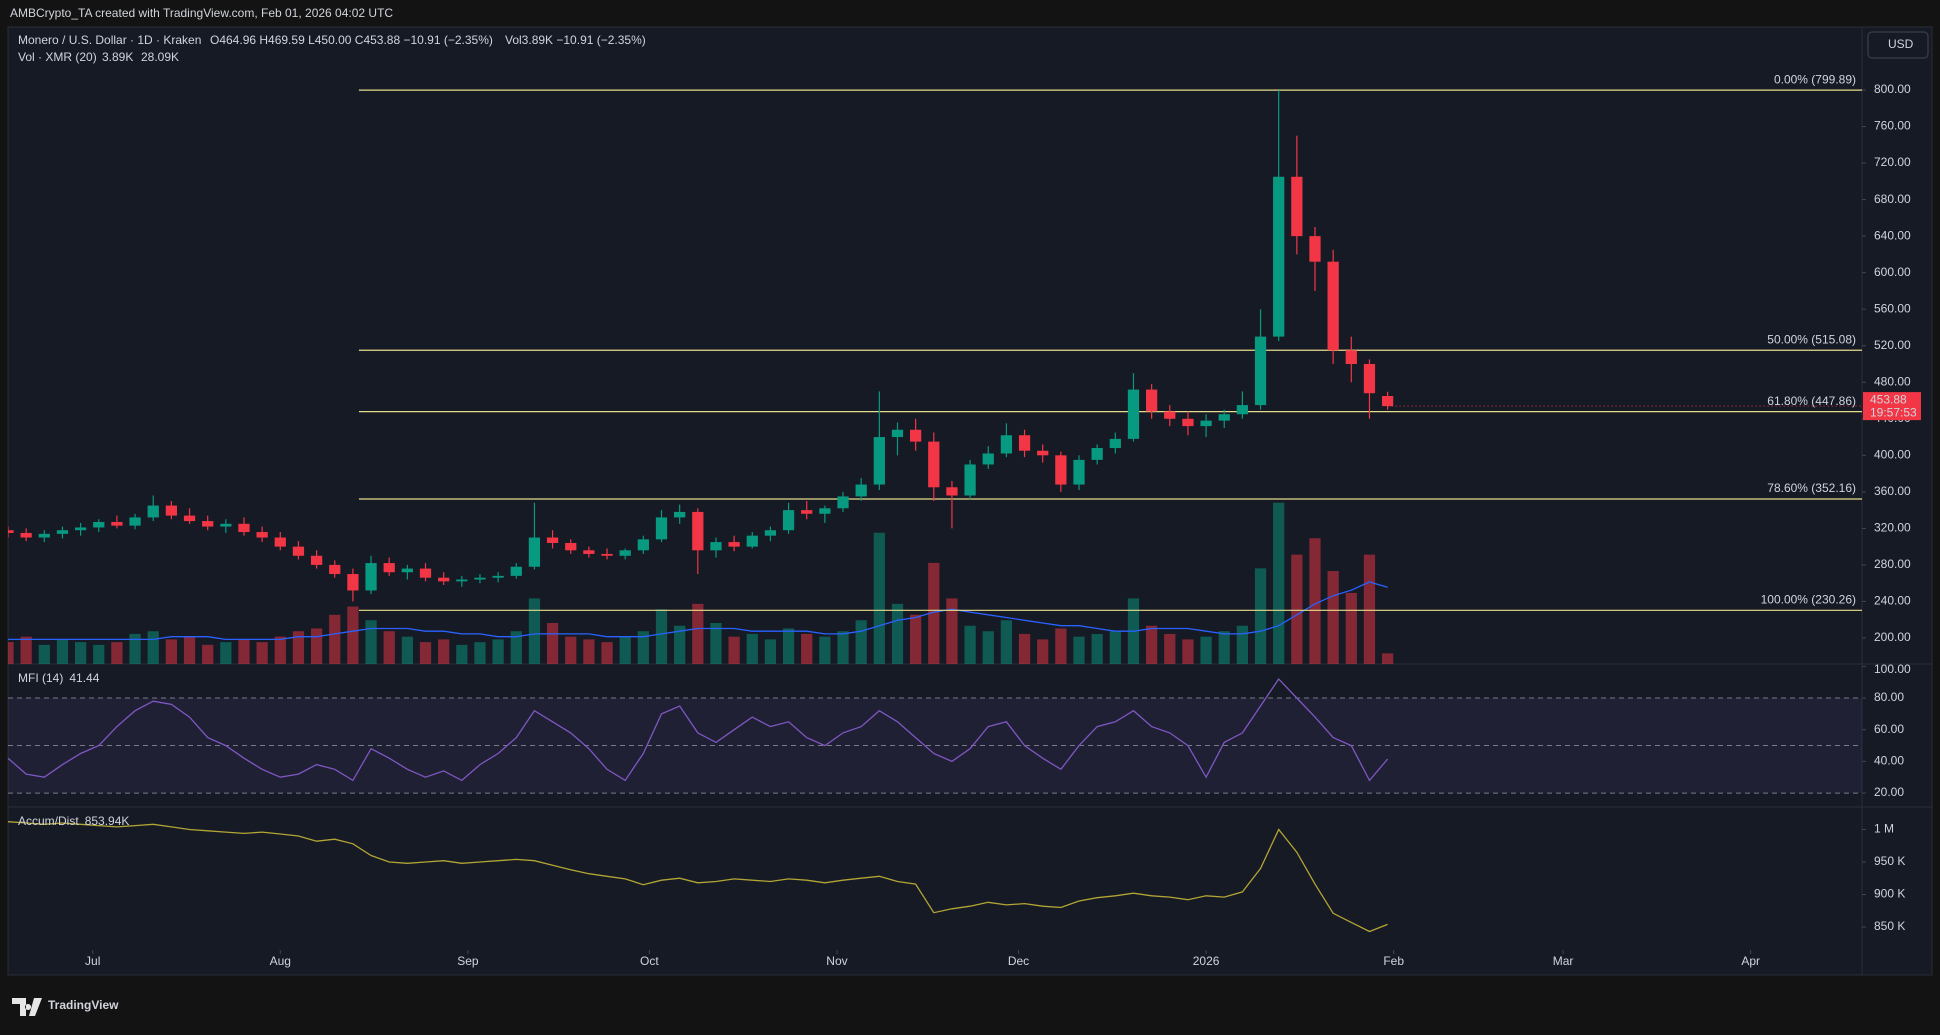 The height and width of the screenshot is (1035, 1940). Describe the element at coordinates (1892, 89) in the screenshot. I see `y-tick-label: 800.00` at that location.